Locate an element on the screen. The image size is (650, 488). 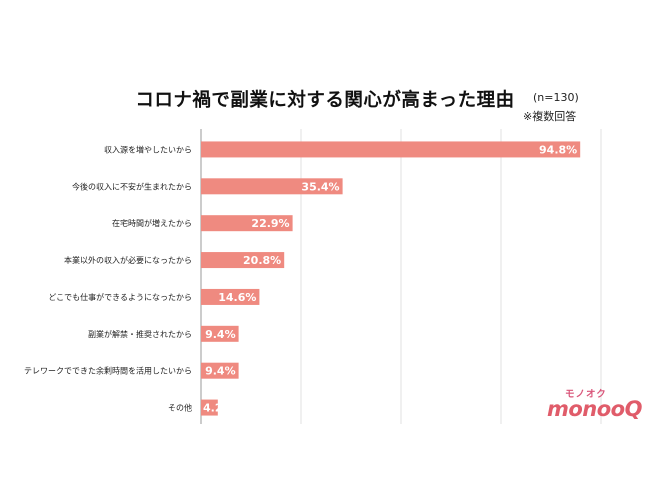
category-label: 本業以外の収入が必要になったから is located at coordinates (128, 260).